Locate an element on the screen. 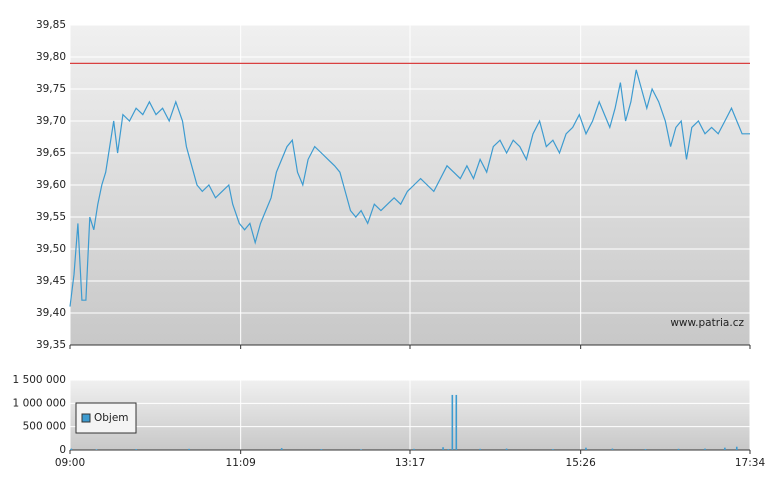 This screenshot has width=780, height=490. y-tick-label: 39,75 is located at coordinates (51, 89).